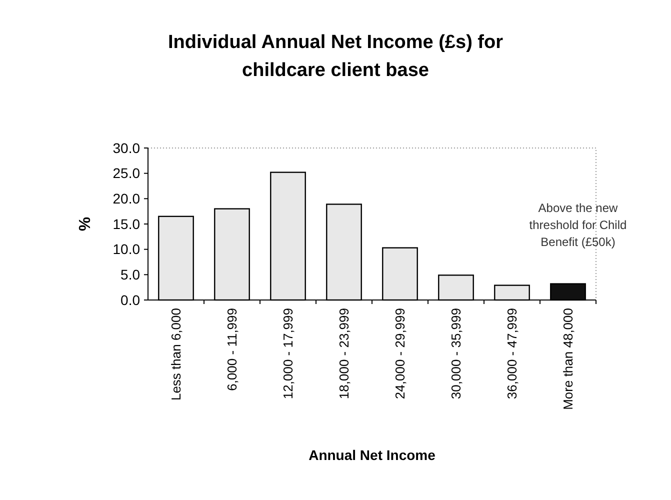 Image resolution: width=671 pixels, height=500 pixels. I want to click on annotation: Above the new threshold for Child Benefit (£50k), so click(578, 224).